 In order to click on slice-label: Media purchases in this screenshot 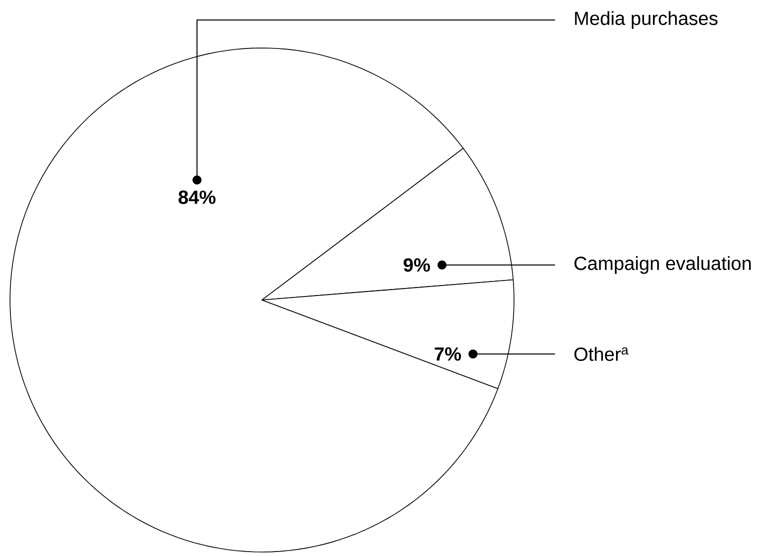, I will do `click(646, 20)`.